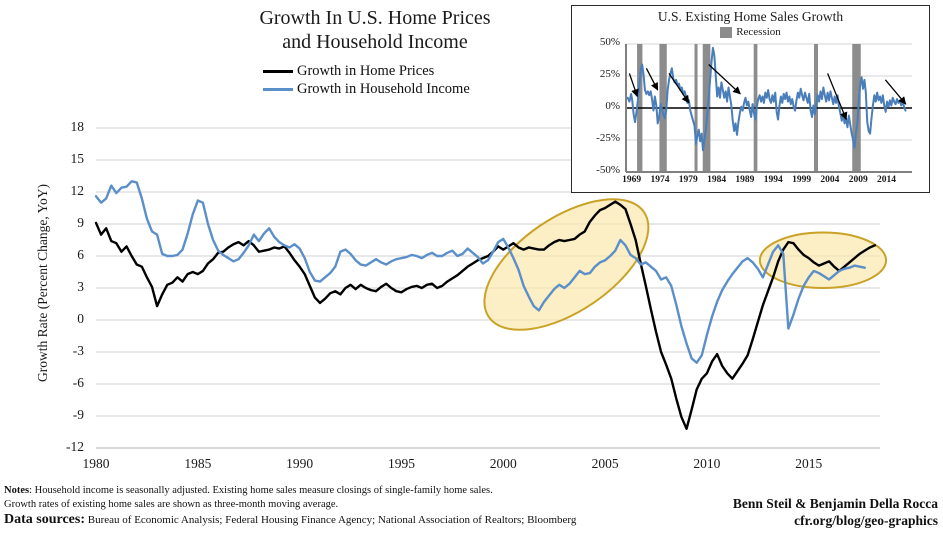 This screenshot has height=535, width=943. I want to click on inset-legend: Recession, so click(750, 32).